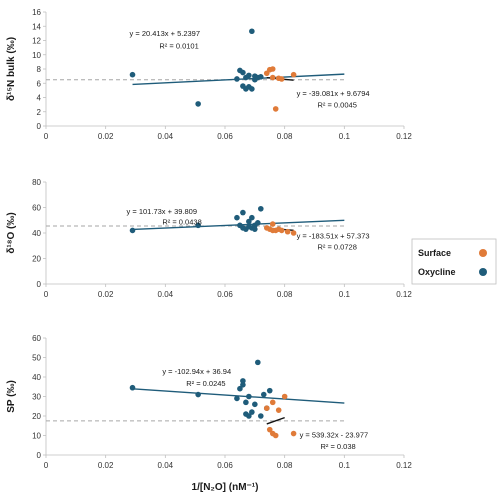 The width and height of the screenshot is (500, 499). I want to click on regression-annotation: y = -183.51x + 57.373, so click(333, 236).